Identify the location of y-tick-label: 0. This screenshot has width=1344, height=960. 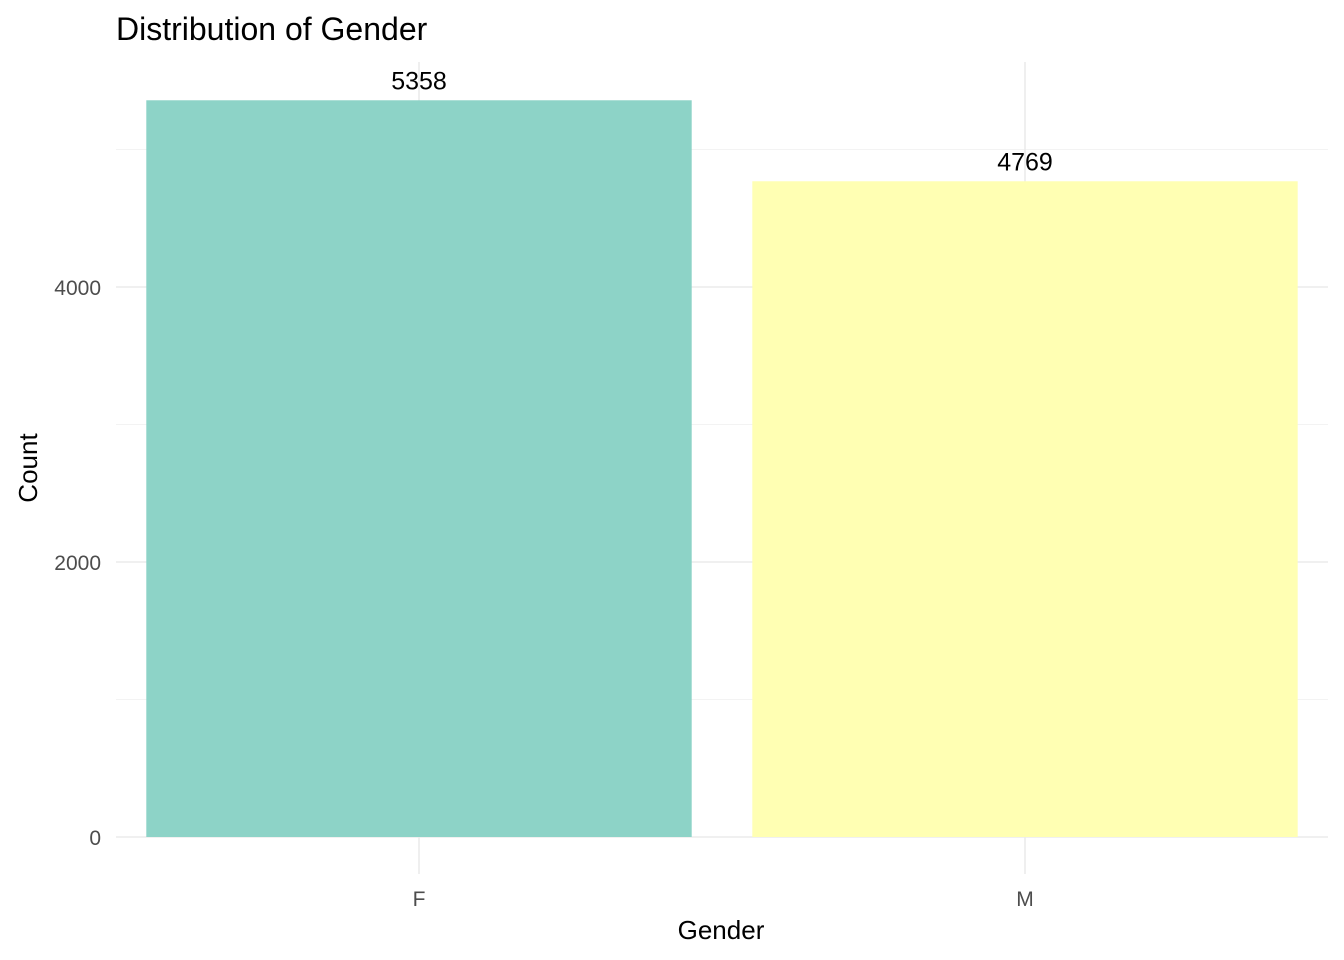
(95, 838).